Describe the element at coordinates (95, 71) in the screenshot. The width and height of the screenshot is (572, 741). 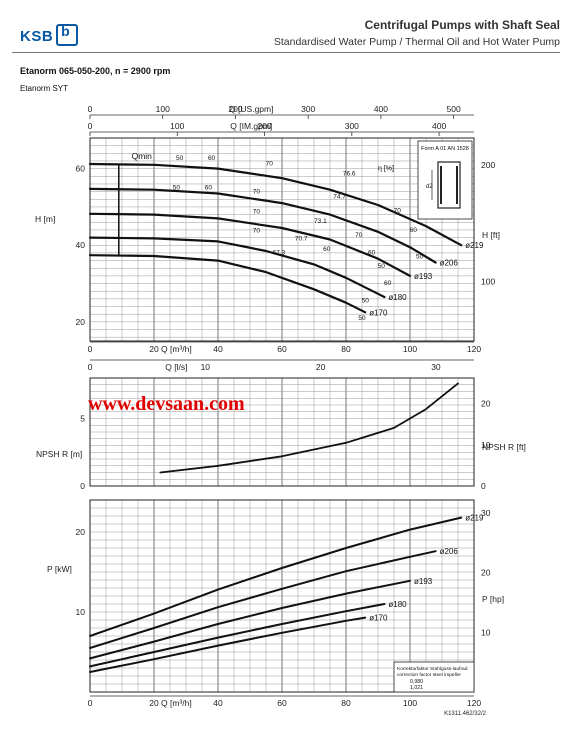
I see `pump-model: Etanorm 065-050-200, n = 2900 rpm` at that location.